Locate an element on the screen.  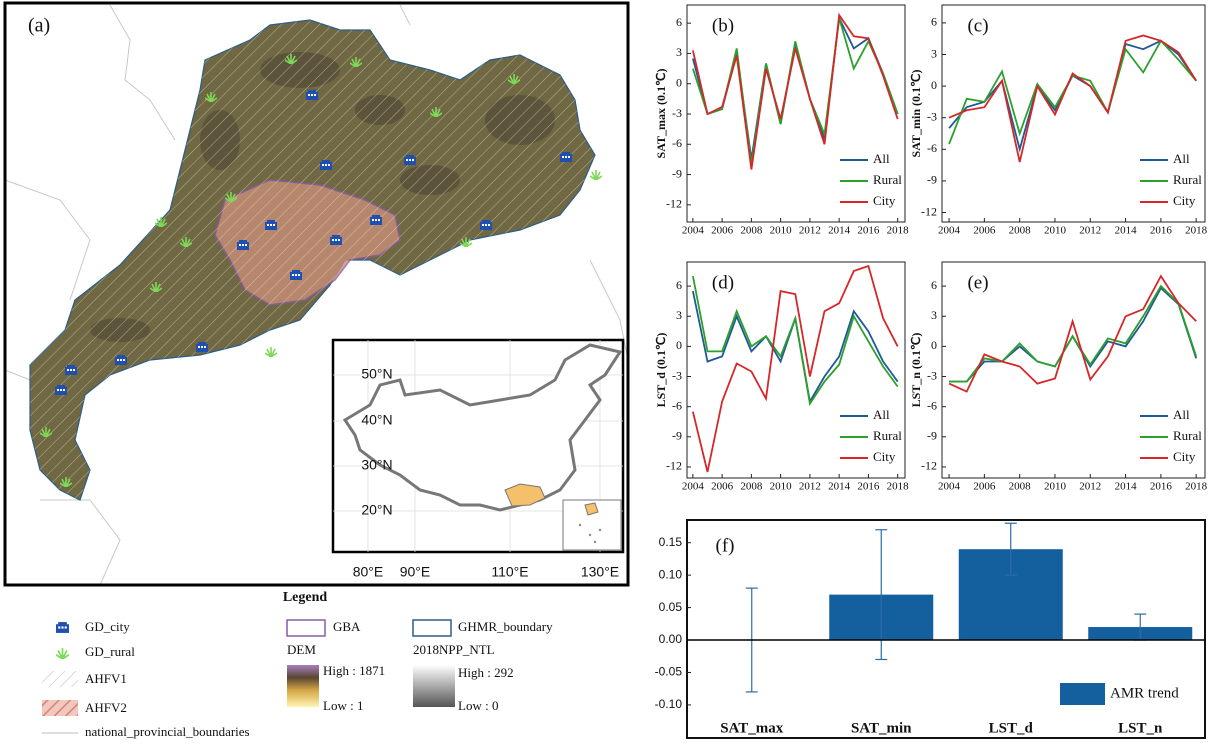
legend-label: national_provincial_boundaries is located at coordinates (167, 731).